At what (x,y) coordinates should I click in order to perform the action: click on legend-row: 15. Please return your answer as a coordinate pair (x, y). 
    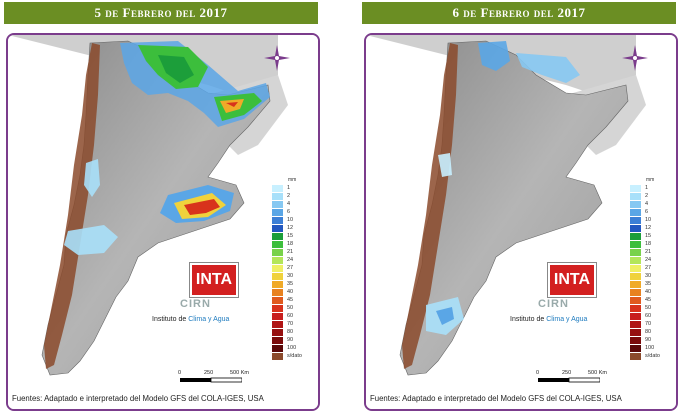
    Looking at the image, I should click on (650, 237).